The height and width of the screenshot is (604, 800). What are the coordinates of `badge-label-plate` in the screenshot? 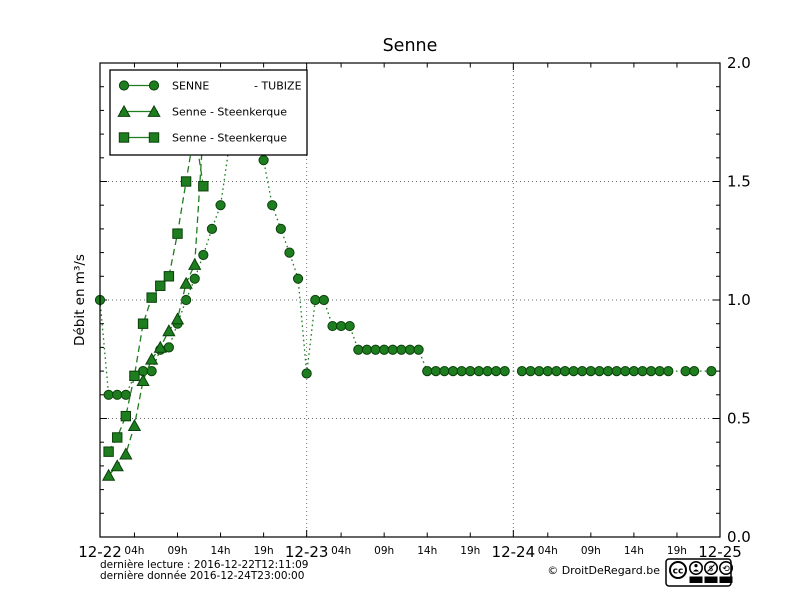 It's located at (696, 579).